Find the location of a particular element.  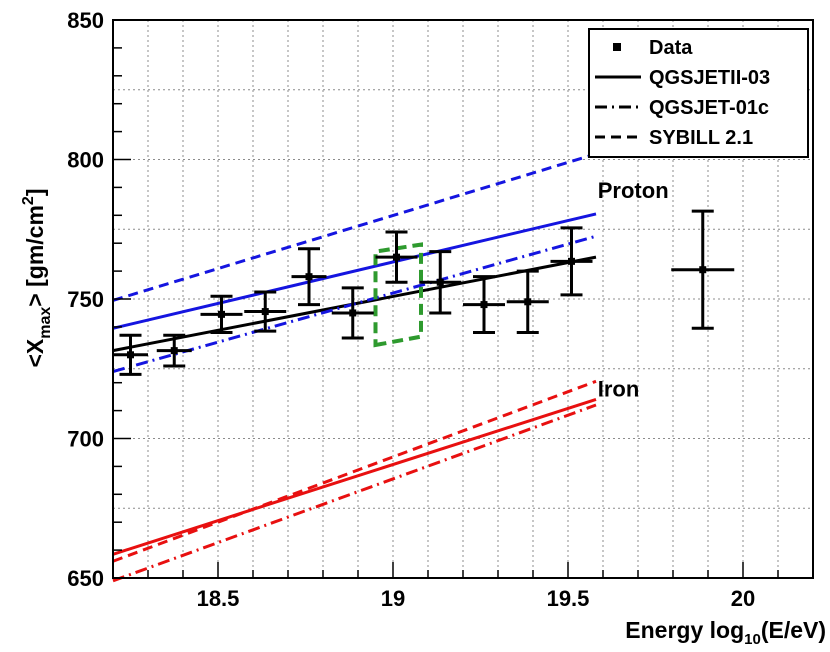

annotation-iron: Iron is located at coordinates (619, 388).